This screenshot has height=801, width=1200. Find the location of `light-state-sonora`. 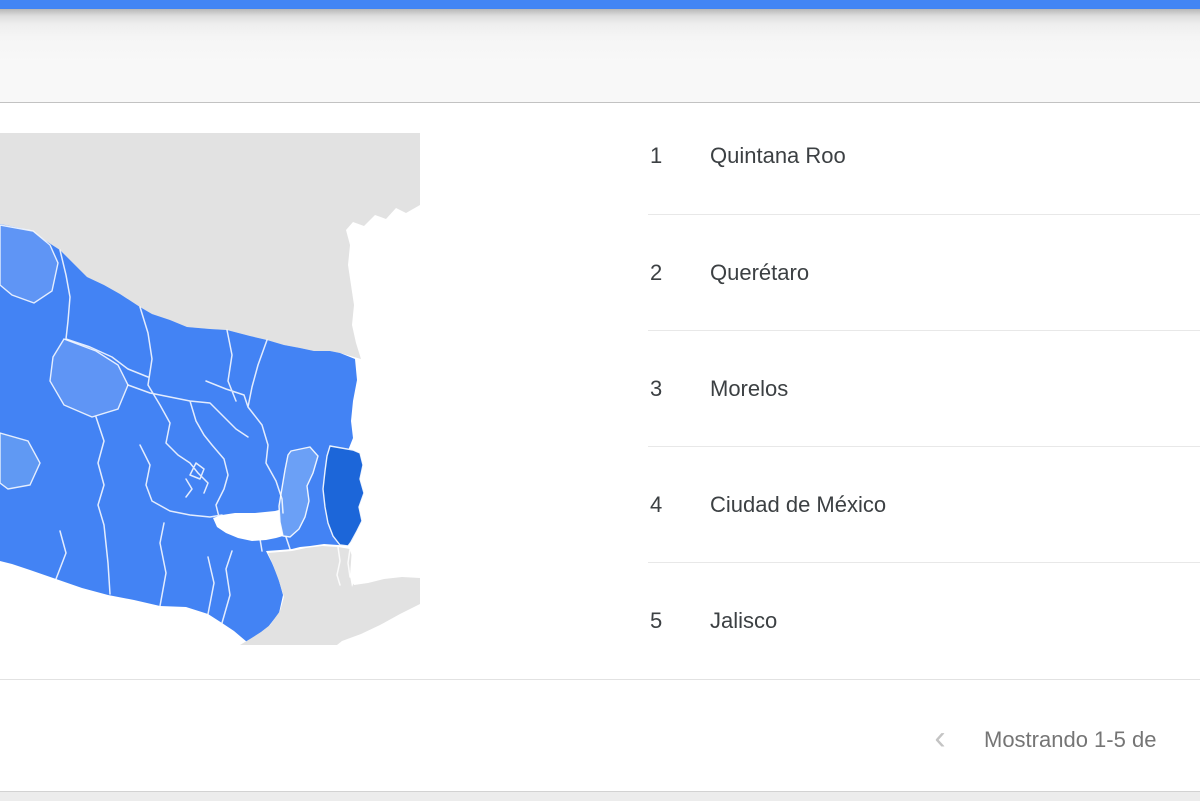

light-state-sonora is located at coordinates (29, 264).